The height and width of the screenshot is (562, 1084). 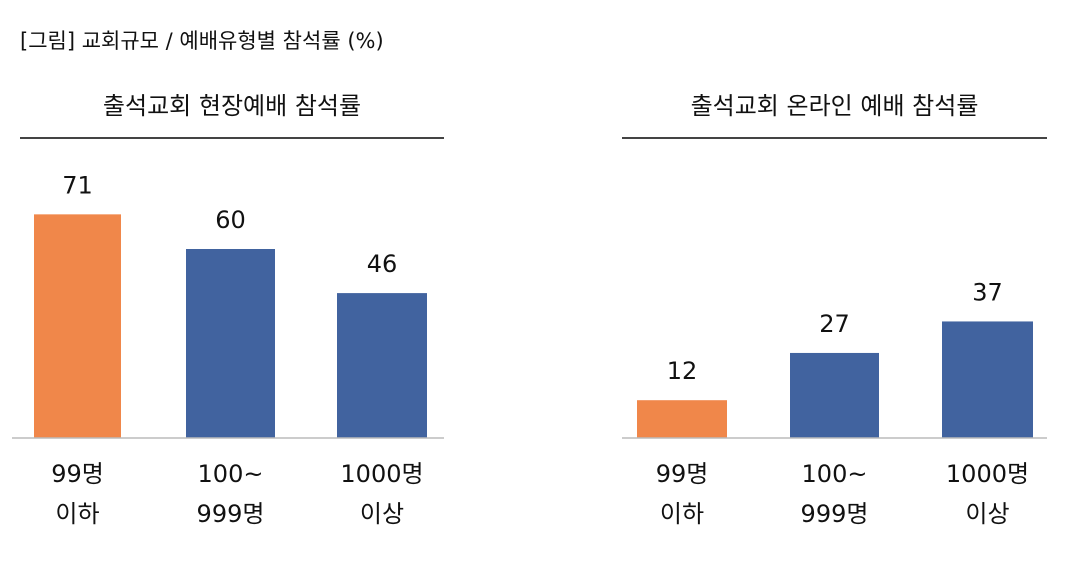 What do you see at coordinates (834, 324) in the screenshot?
I see `value-label: 27` at bounding box center [834, 324].